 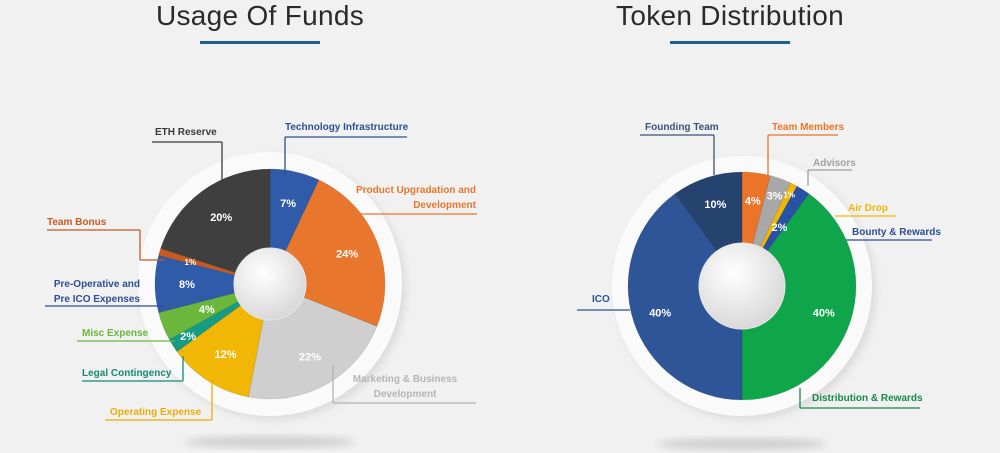 What do you see at coordinates (867, 398) in the screenshot?
I see `callout-label: Distribution & Rewards` at bounding box center [867, 398].